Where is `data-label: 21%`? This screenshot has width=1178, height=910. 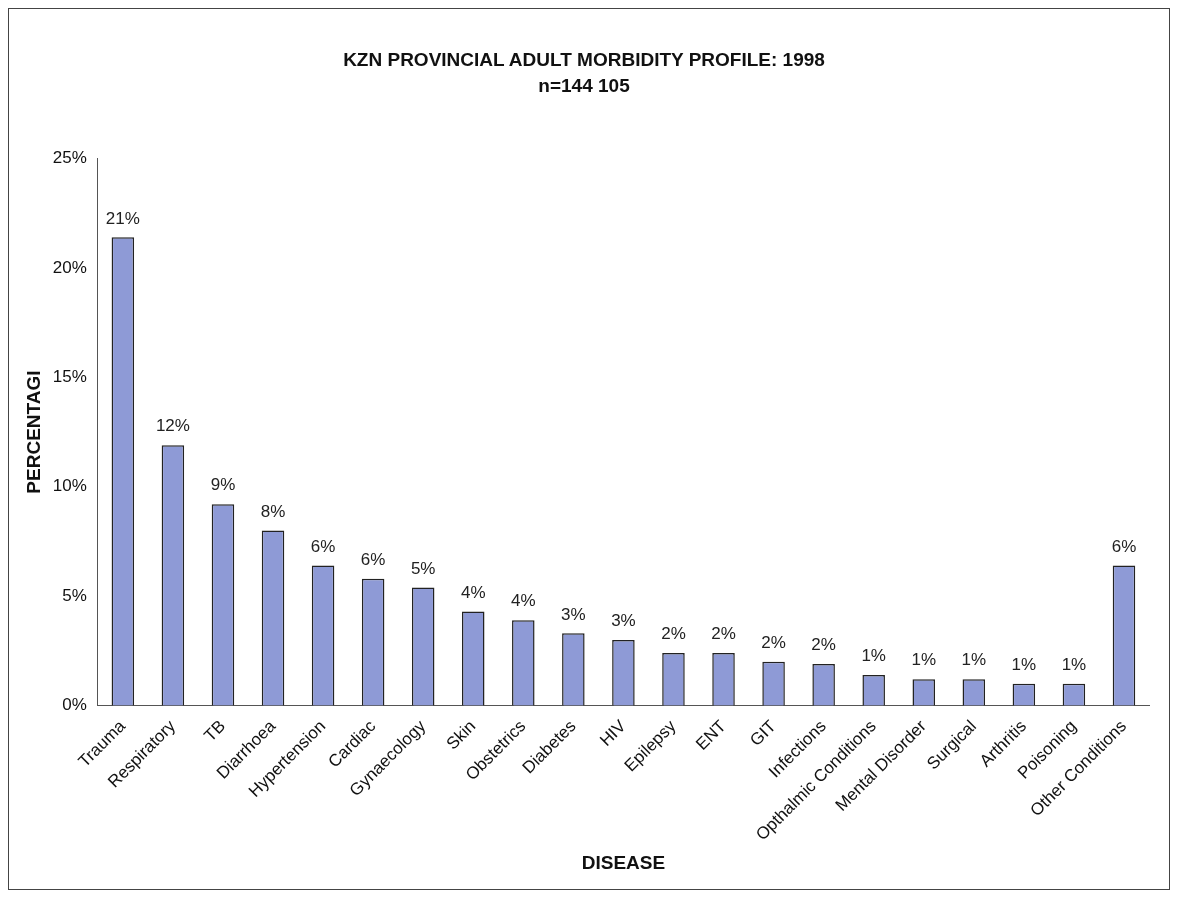
data-label: 21% is located at coordinates (122, 218).